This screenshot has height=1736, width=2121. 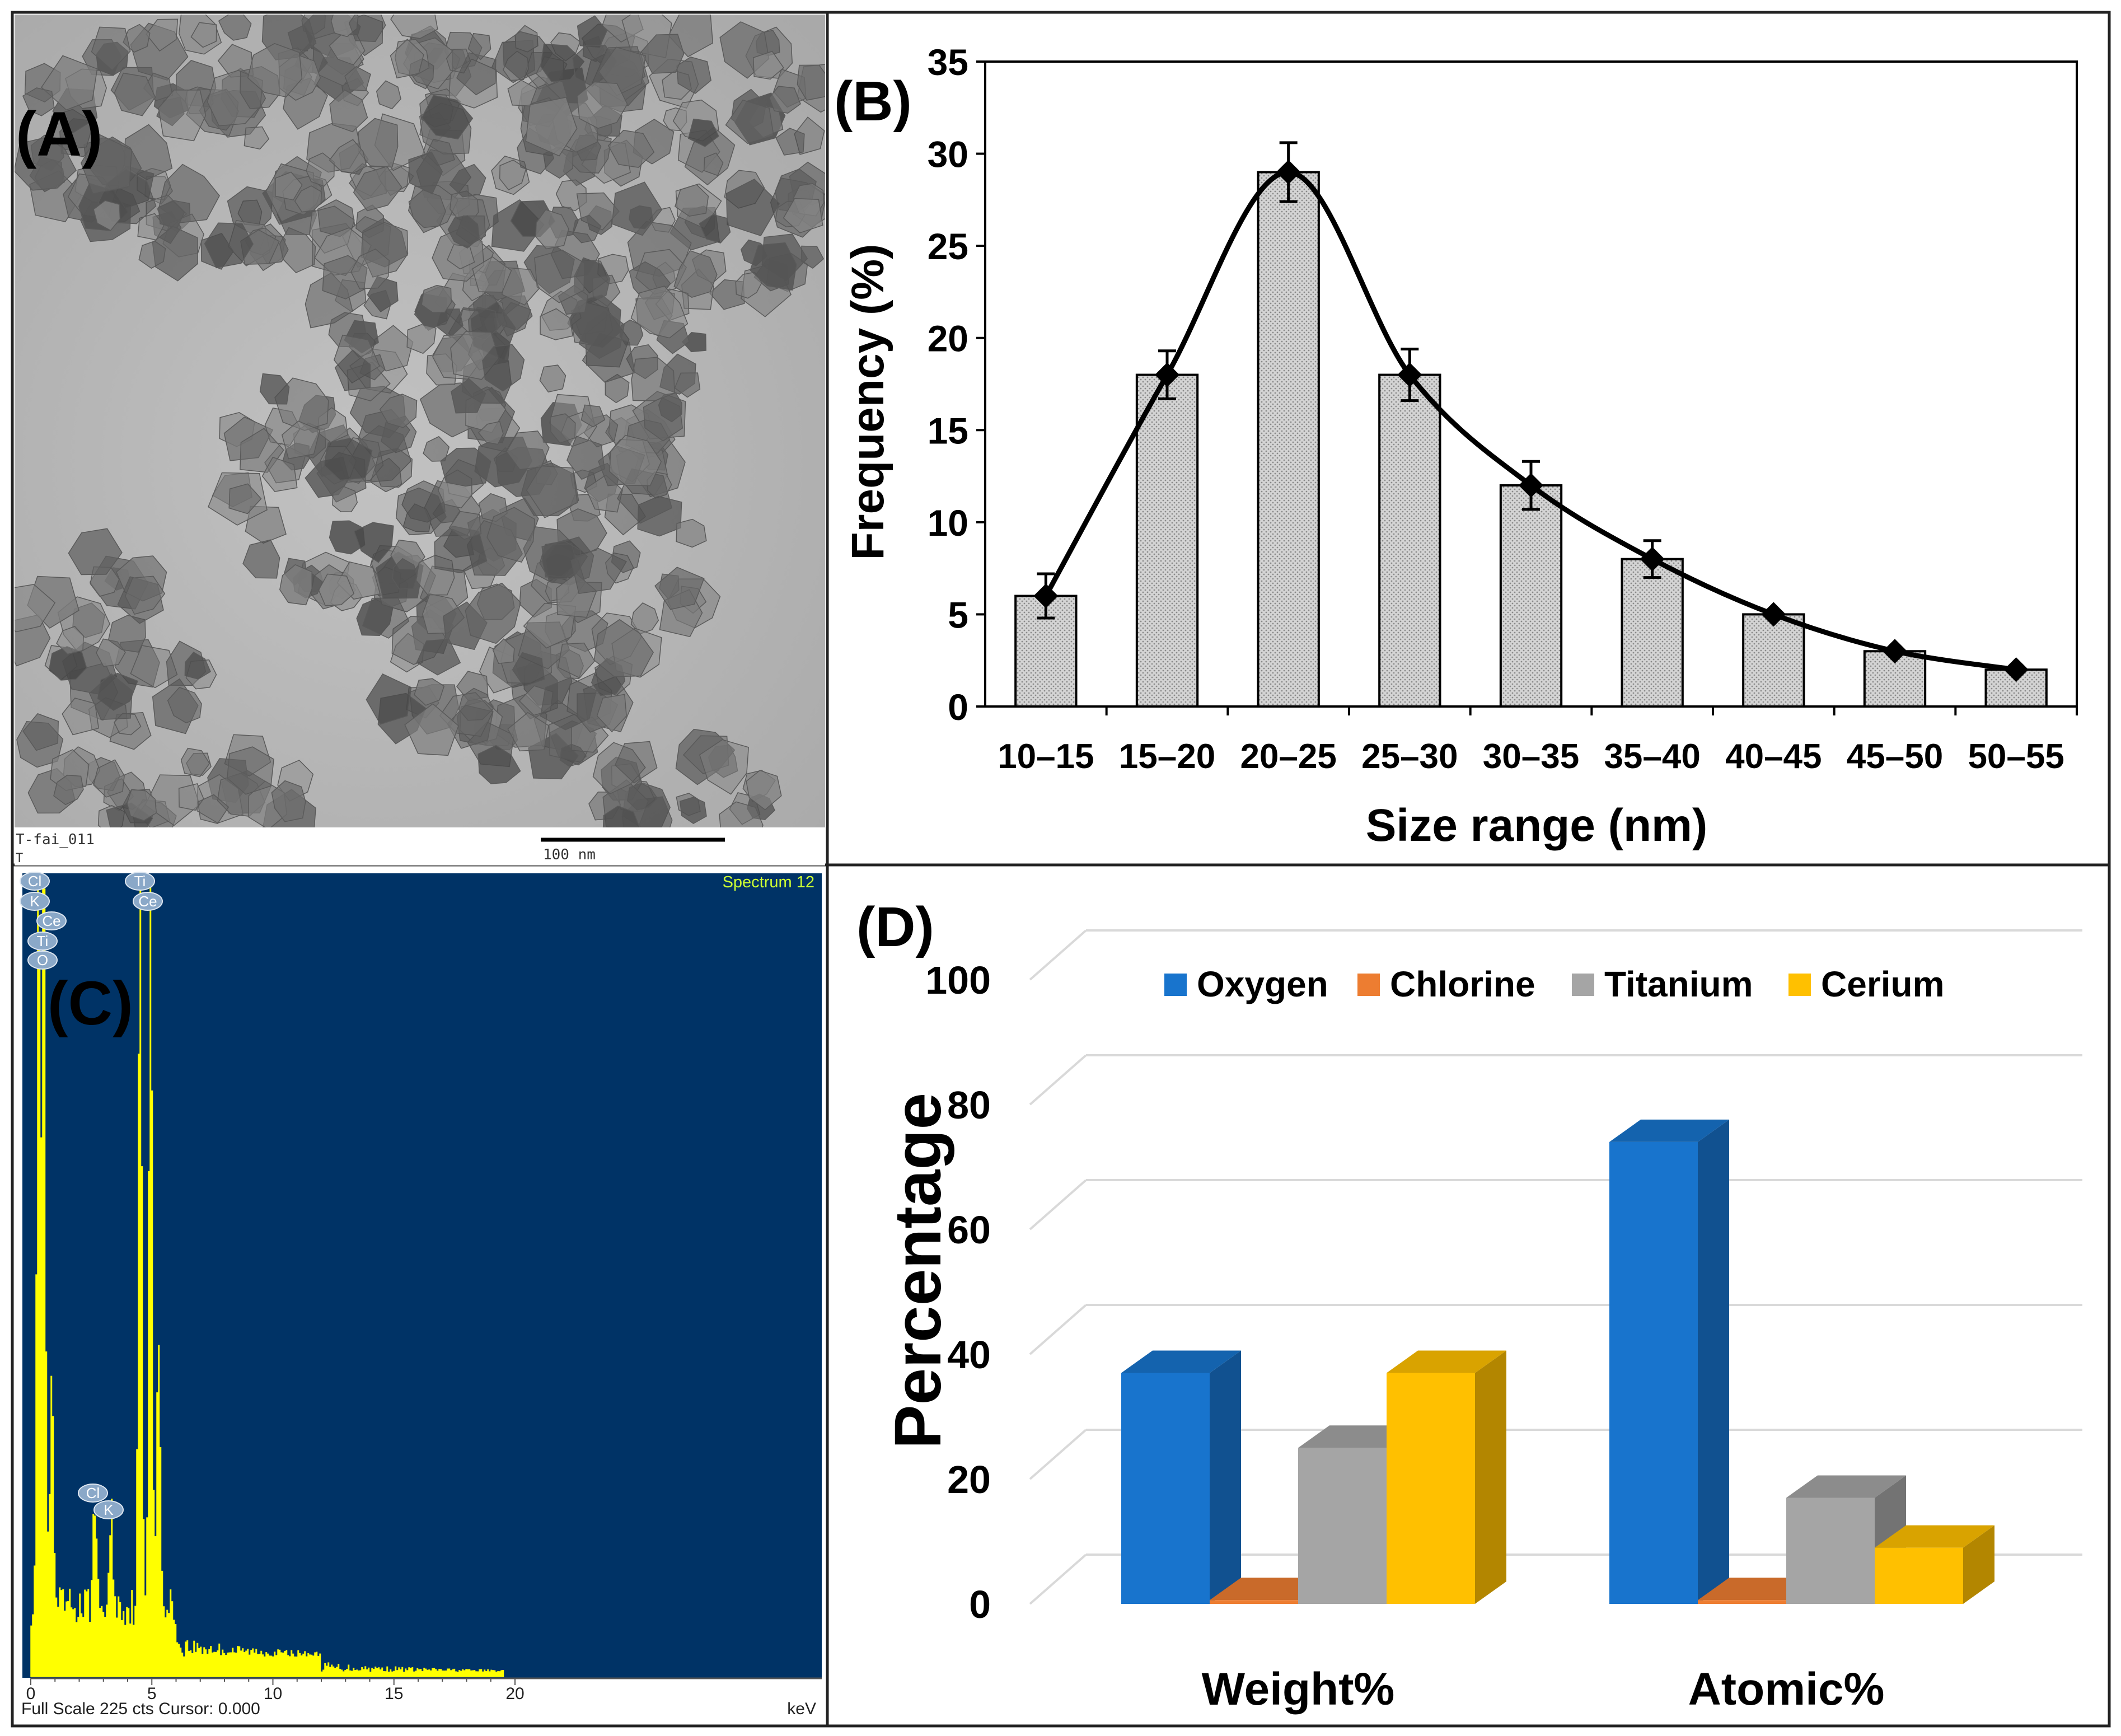 I want to click on legend-label: Cerium, so click(x=1883, y=984).